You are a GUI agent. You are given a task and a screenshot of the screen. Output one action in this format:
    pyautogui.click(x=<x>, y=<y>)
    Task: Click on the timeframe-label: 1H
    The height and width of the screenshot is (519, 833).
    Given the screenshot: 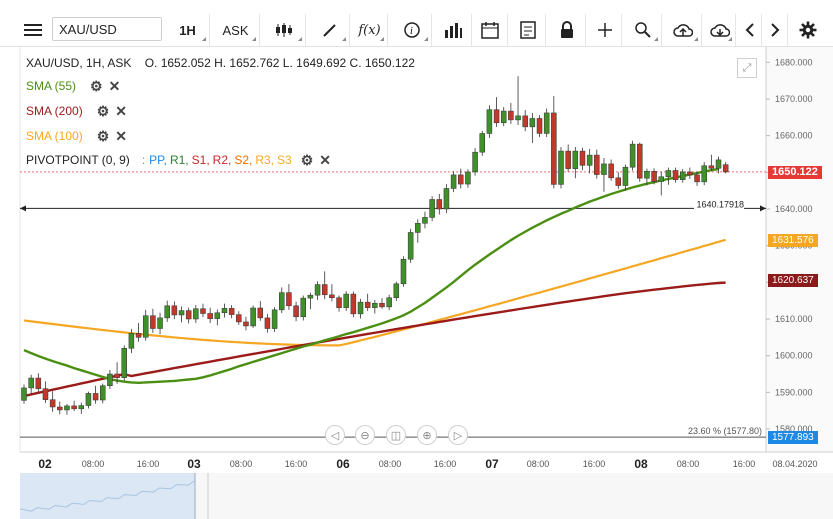 What is the action you would take?
    pyautogui.click(x=187, y=30)
    